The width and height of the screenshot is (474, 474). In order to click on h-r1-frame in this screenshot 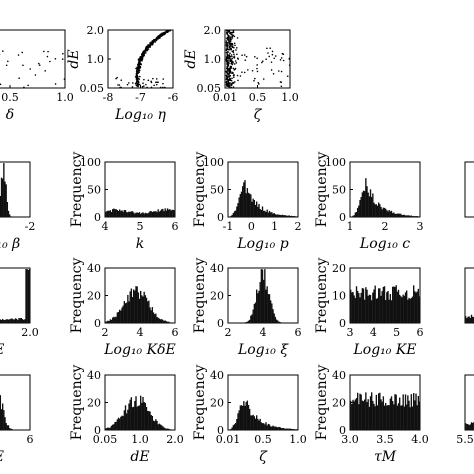, I will do `click(469, 189)`.